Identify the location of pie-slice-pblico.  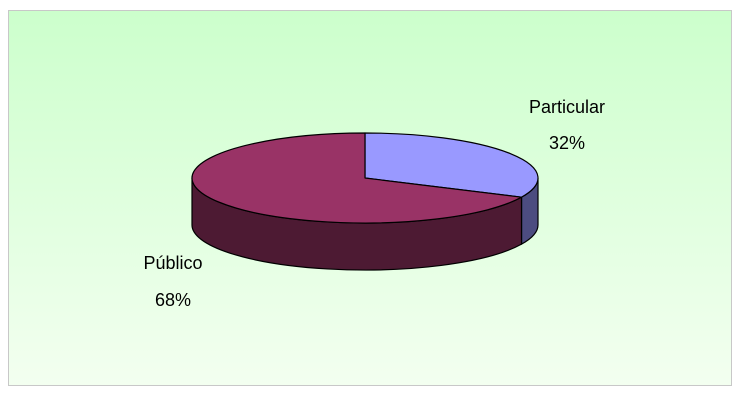
(357, 178).